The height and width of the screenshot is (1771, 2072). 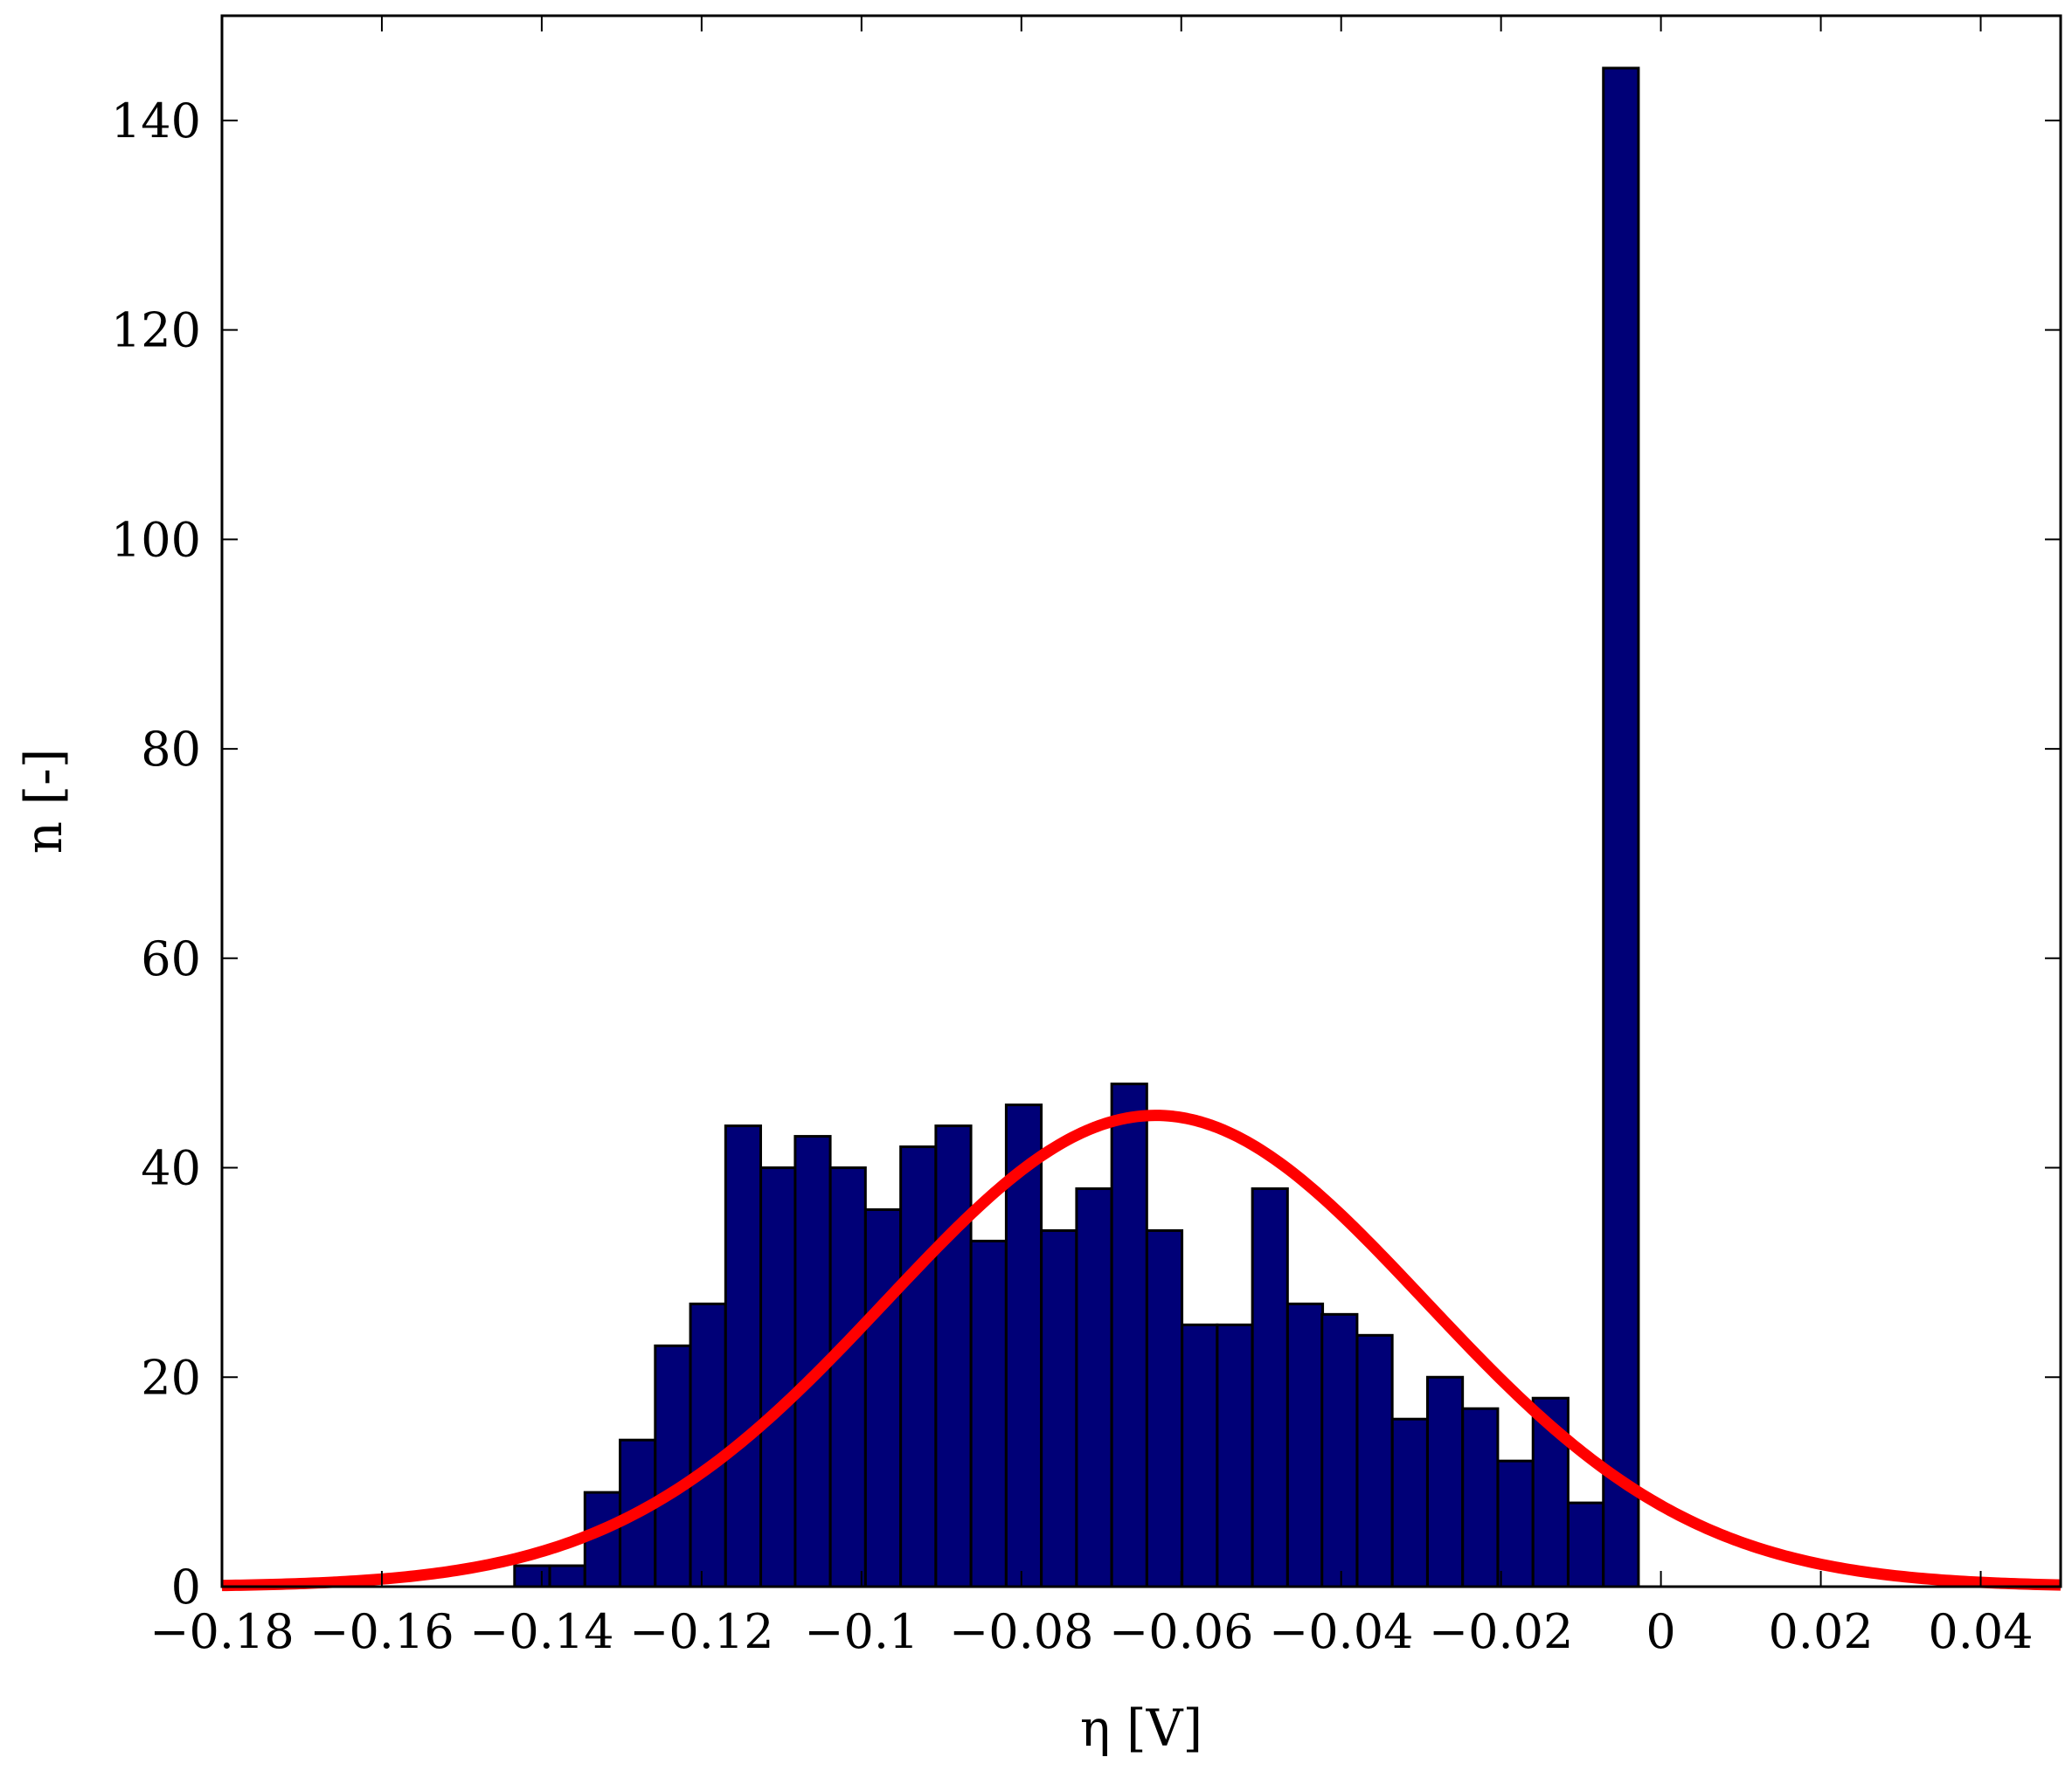 What do you see at coordinates (156, 540) in the screenshot?
I see `y-tick-label-5: 100` at bounding box center [156, 540].